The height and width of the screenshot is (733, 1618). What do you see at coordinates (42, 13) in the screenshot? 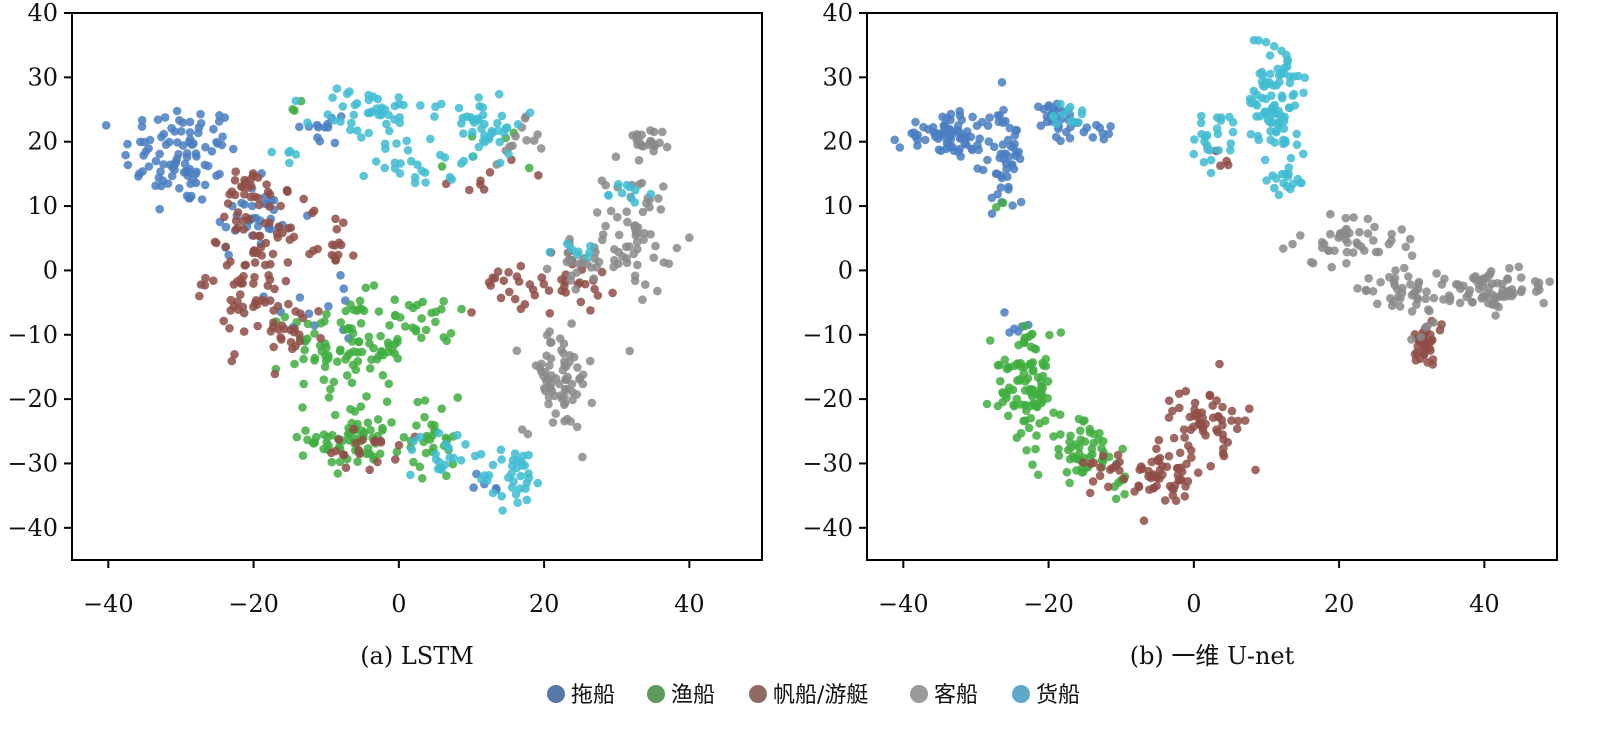
I see `ytick-label-lstm-8: 40` at bounding box center [42, 13].